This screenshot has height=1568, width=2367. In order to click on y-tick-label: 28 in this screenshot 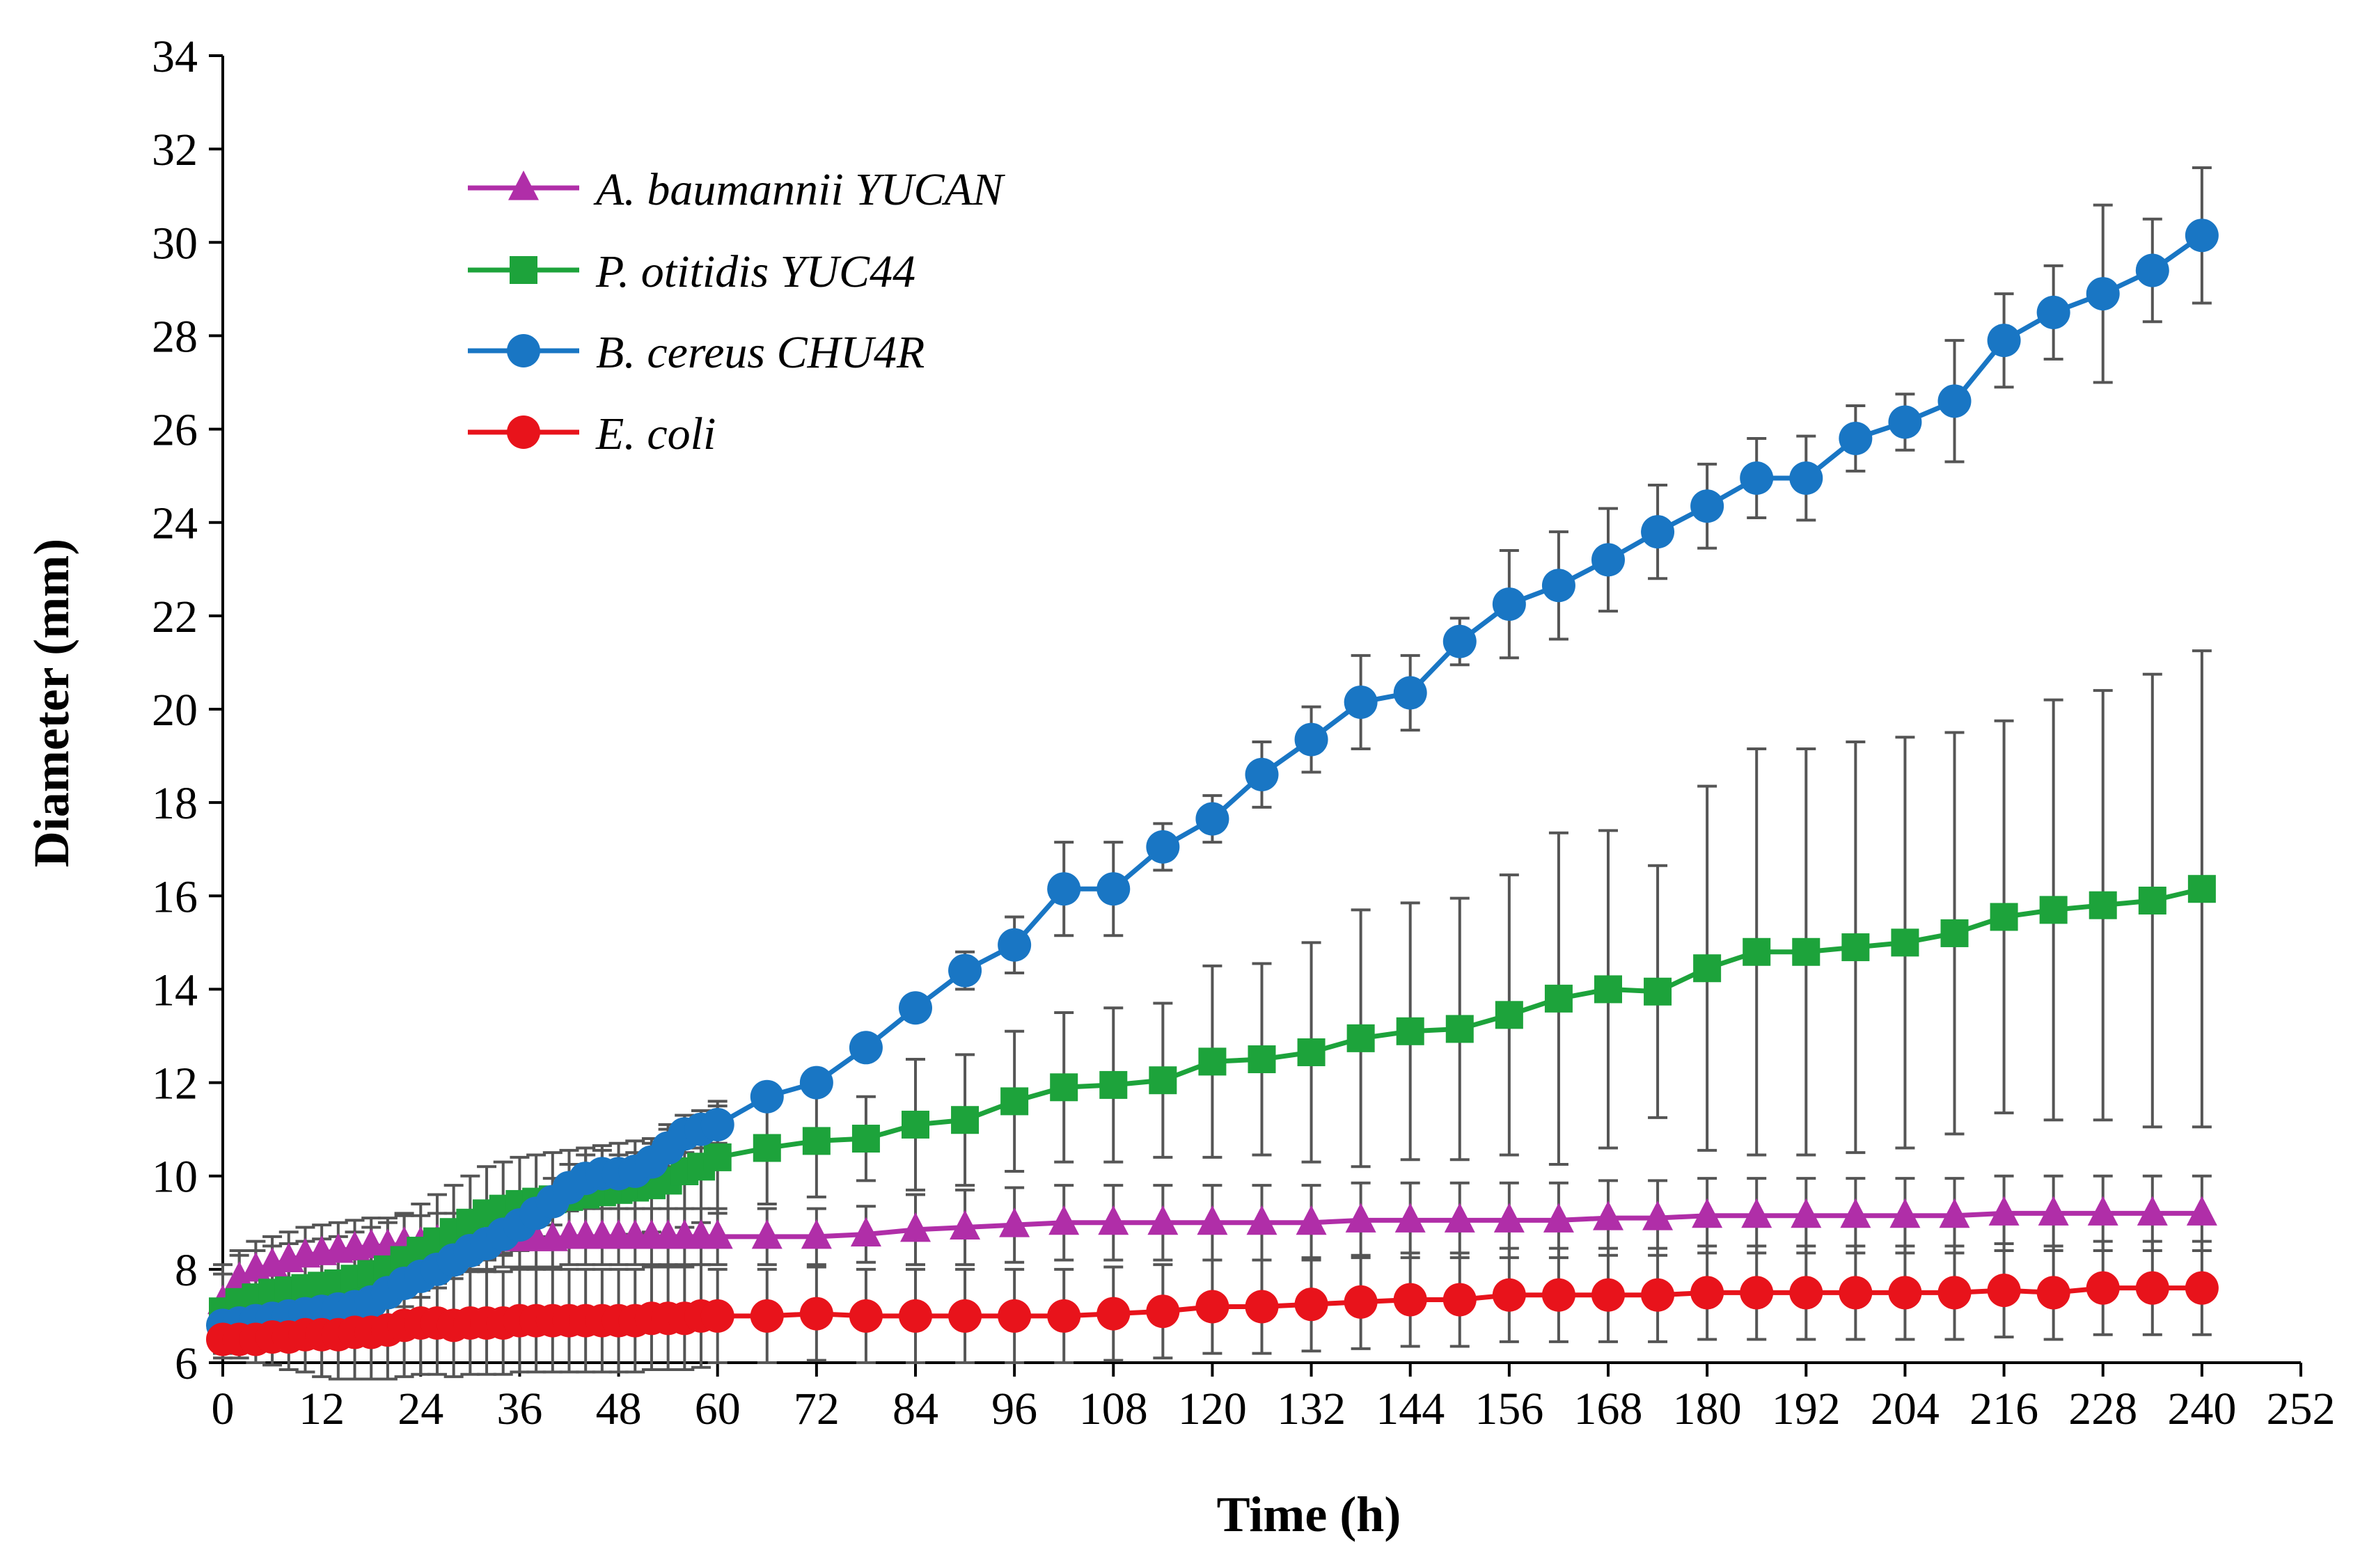, I will do `click(175, 336)`.